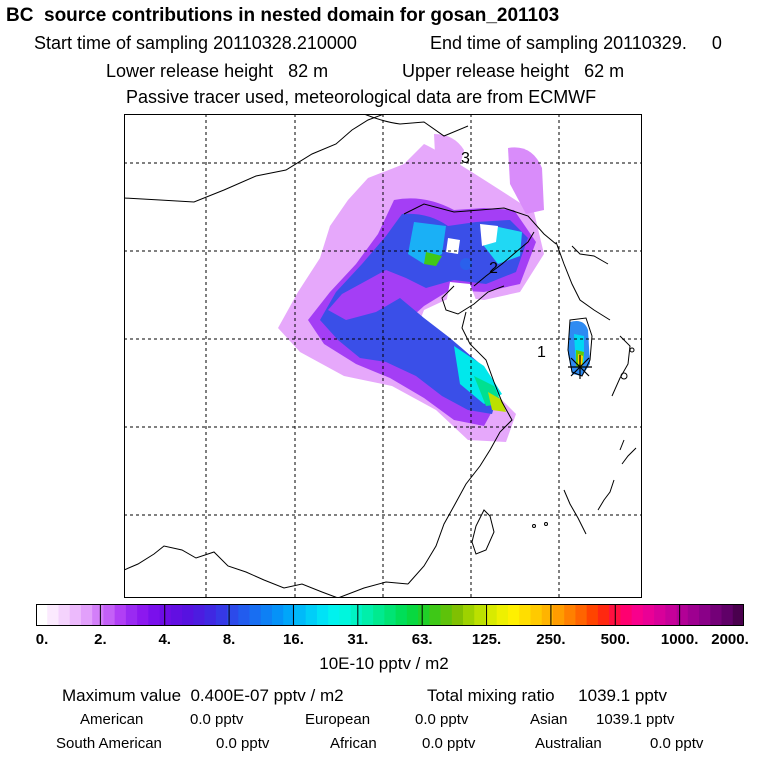 The width and height of the screenshot is (768, 768). Describe the element at coordinates (112, 719) in the screenshot. I see `region-name: American` at that location.